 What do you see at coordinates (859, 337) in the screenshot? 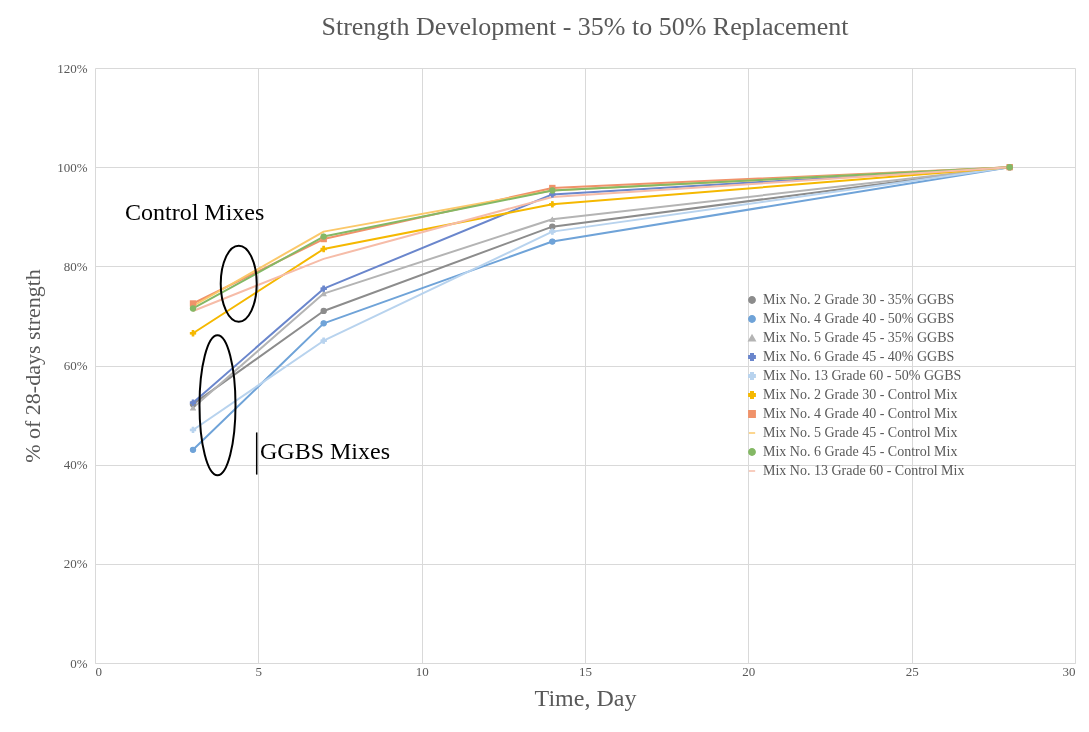
I see `legend-label: Mix No. 5 Grade 45 - 35% GGBS` at bounding box center [859, 337].